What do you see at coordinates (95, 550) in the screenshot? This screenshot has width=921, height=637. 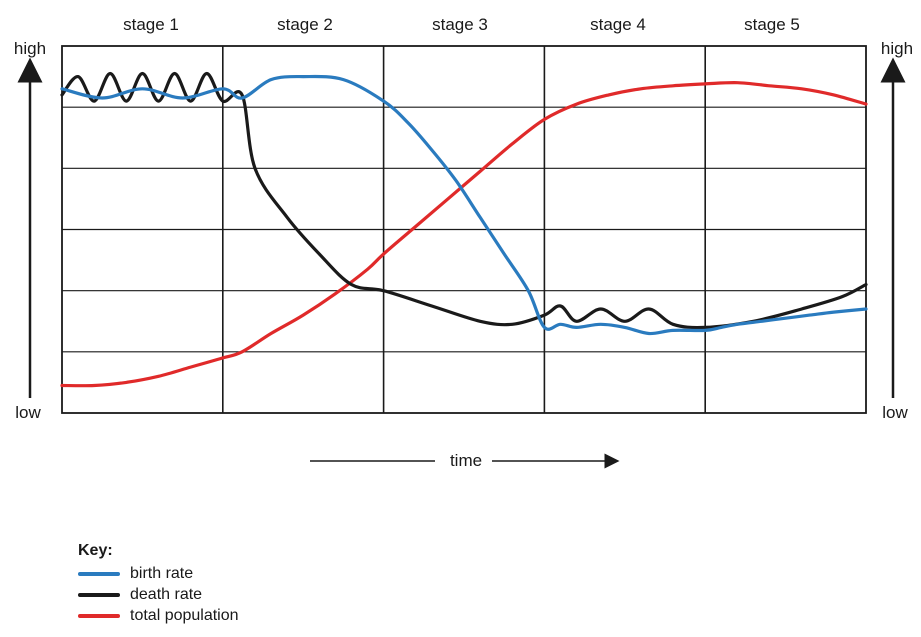 I see `key-title: Key:` at bounding box center [95, 550].